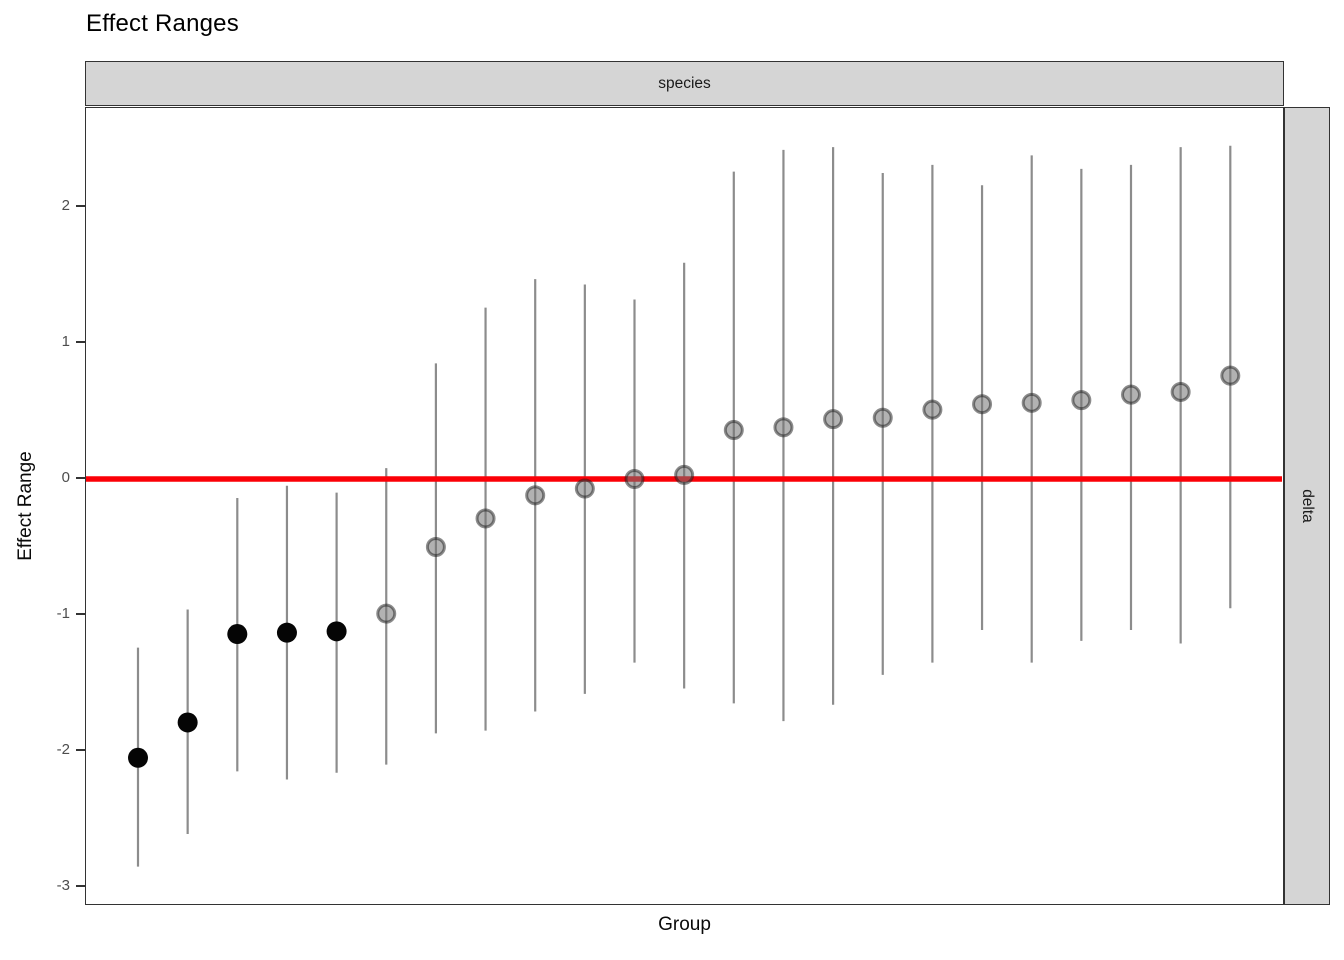  What do you see at coordinates (63, 749) in the screenshot?
I see `y-tick-label: -2` at bounding box center [63, 749].